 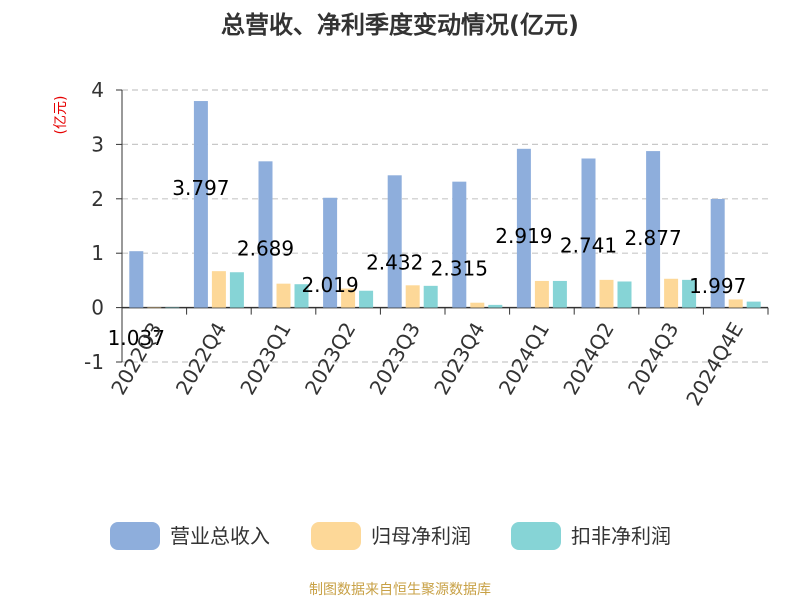 What do you see at coordinates (400, 590) in the screenshot?
I see `source-note: 制图数据来自恒生聚源数据库` at bounding box center [400, 590].